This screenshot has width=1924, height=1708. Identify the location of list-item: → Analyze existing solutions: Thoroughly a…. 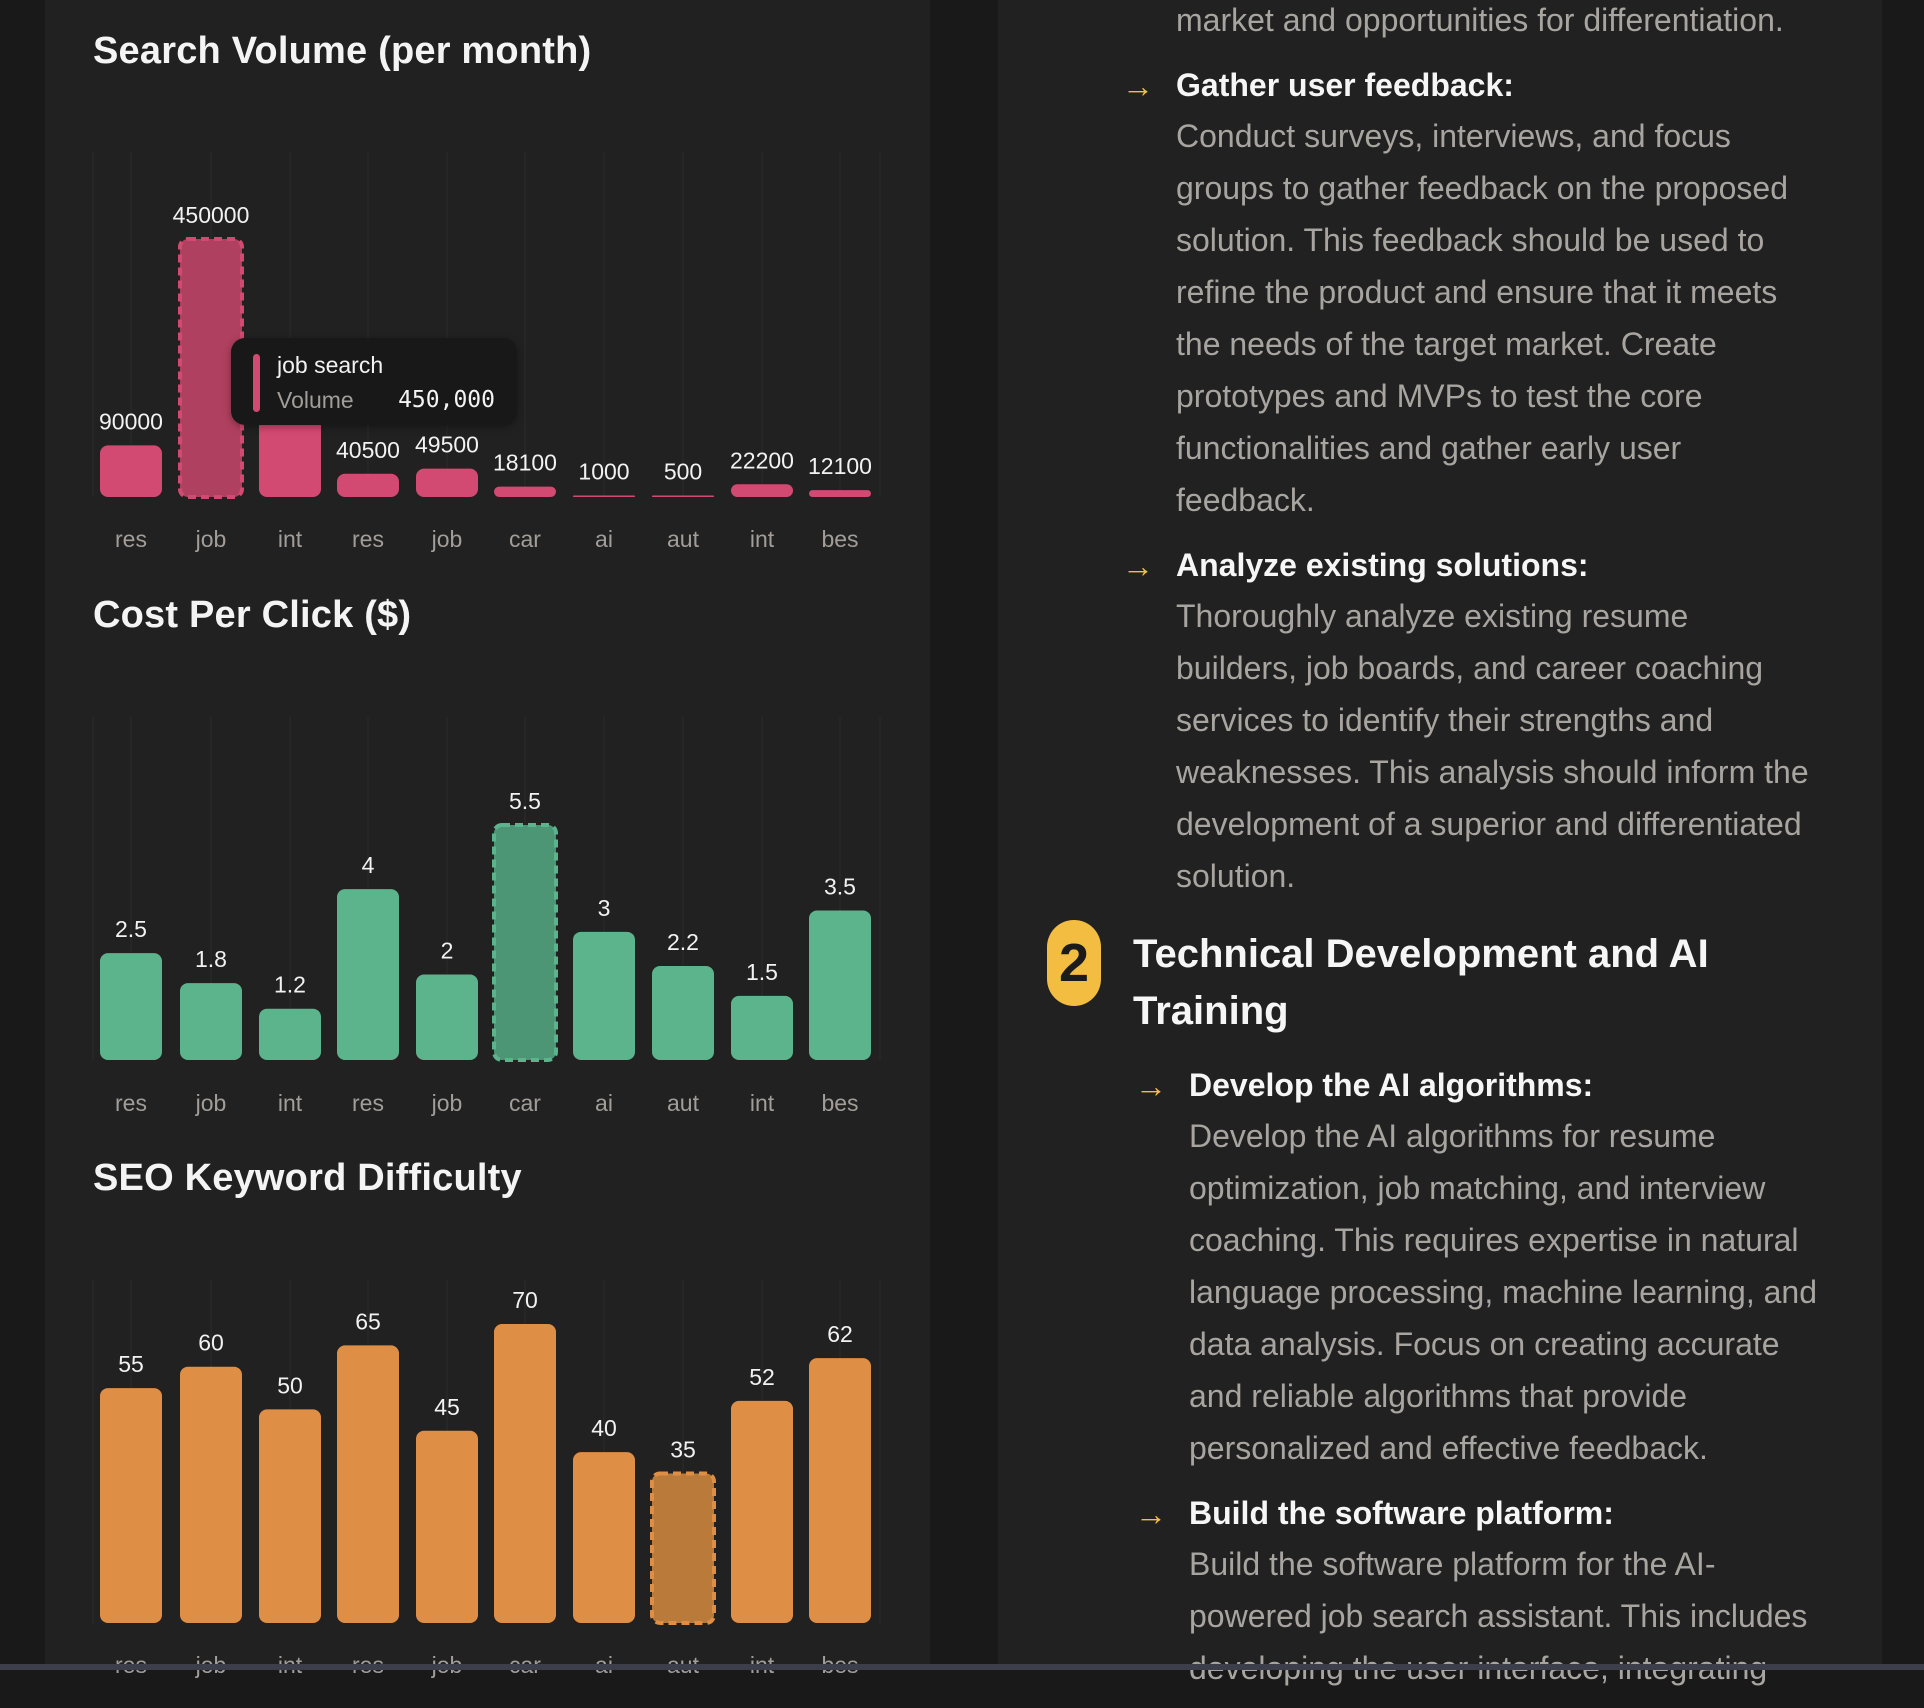
(1499, 721).